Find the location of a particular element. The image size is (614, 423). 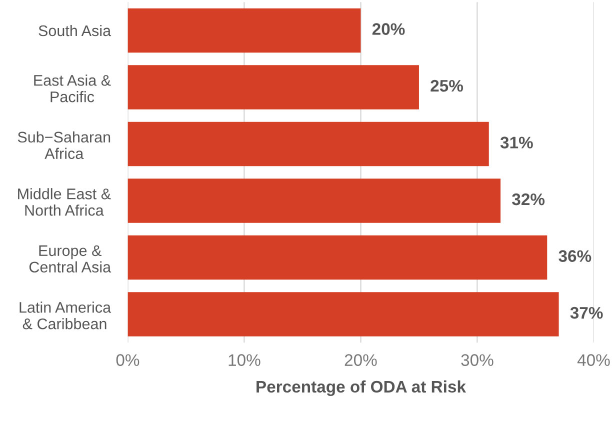

data-label: 31% is located at coordinates (516, 142).